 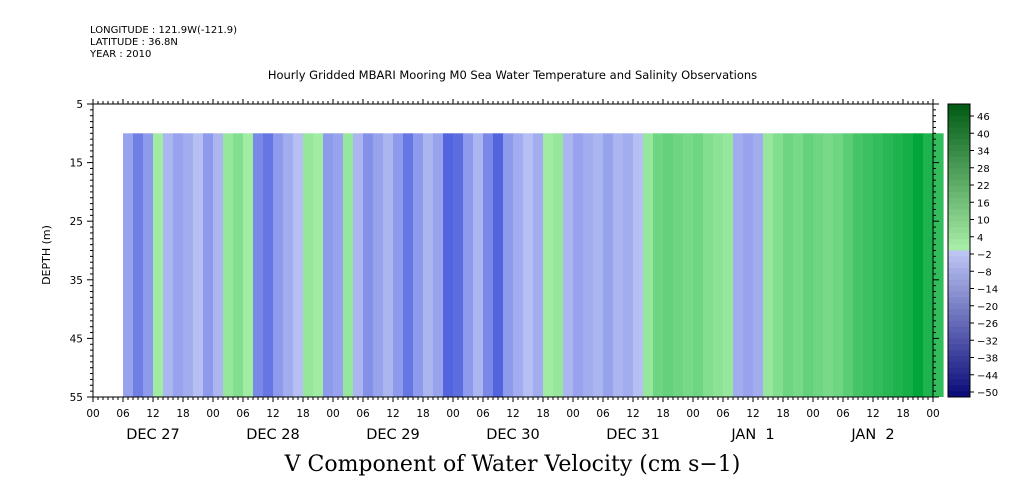 I want to click on y-tick-label: 55, so click(x=76, y=398).